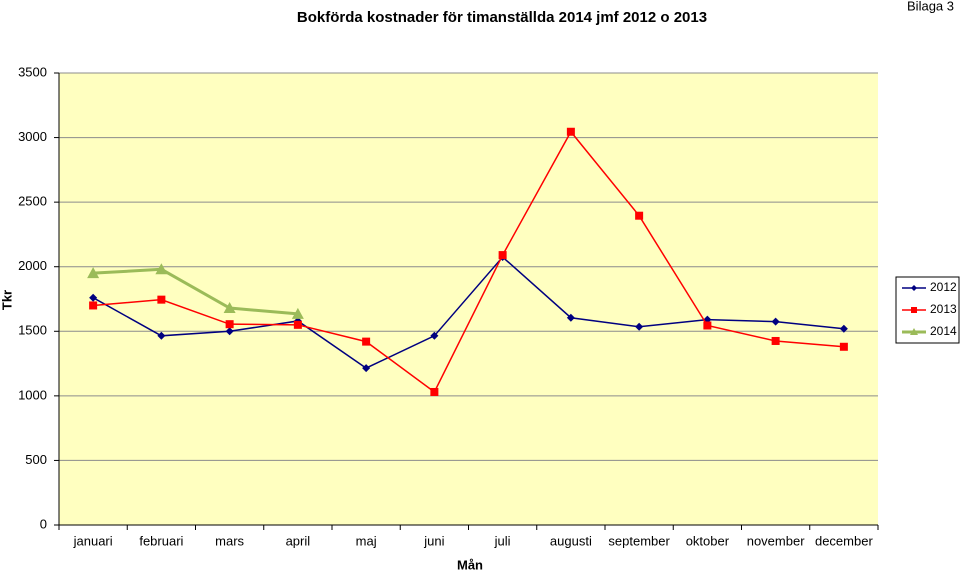  What do you see at coordinates (433, 540) in the screenshot?
I see `x-tick-label: juni` at bounding box center [433, 540].